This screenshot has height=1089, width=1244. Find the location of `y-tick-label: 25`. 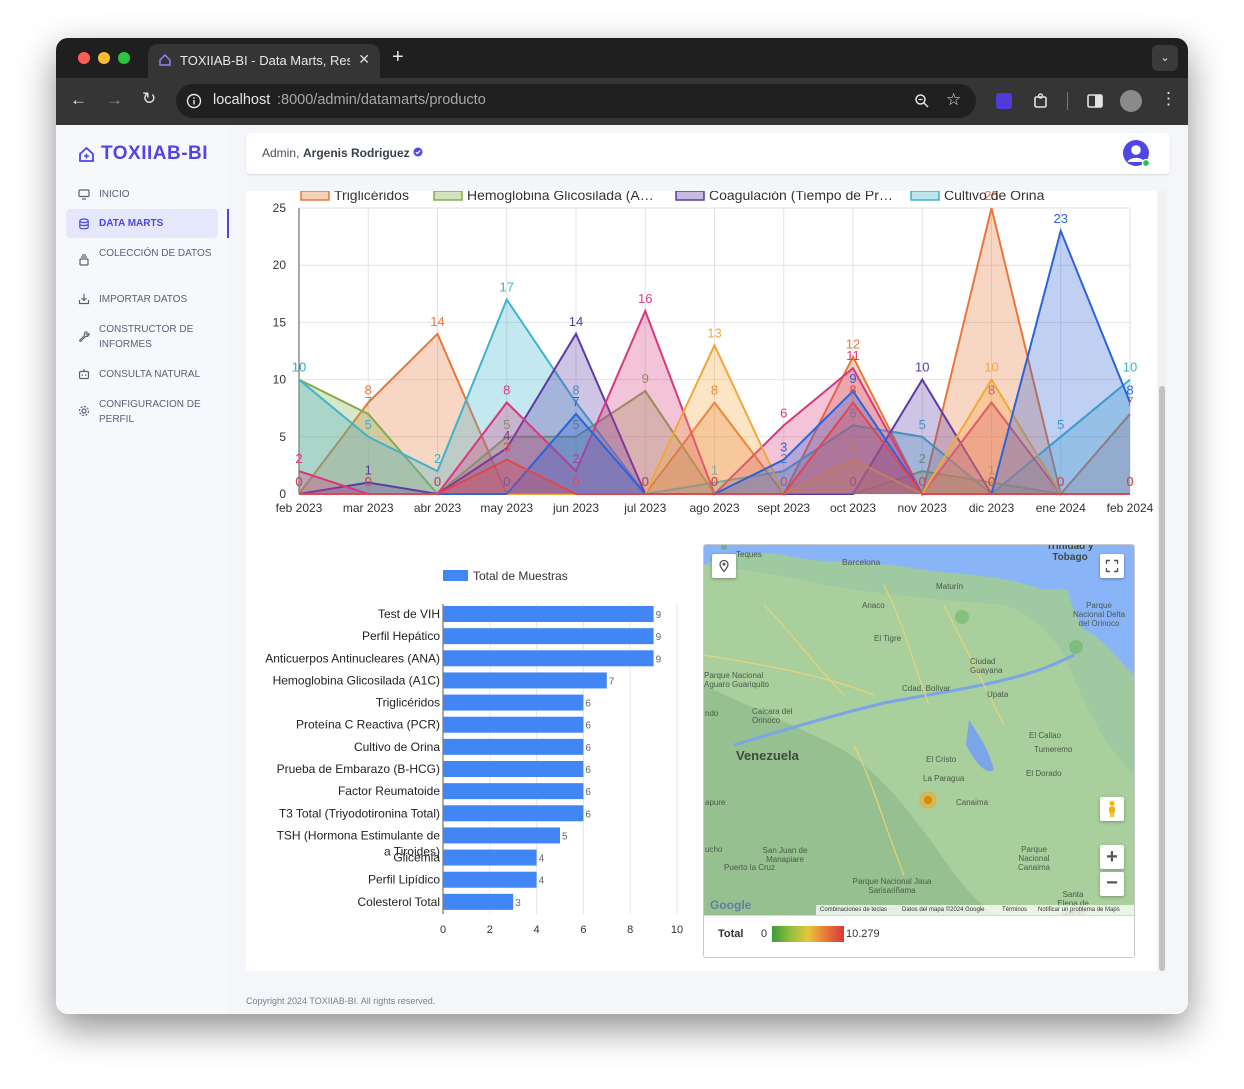

y-tick-label: 25 is located at coordinates (280, 208).